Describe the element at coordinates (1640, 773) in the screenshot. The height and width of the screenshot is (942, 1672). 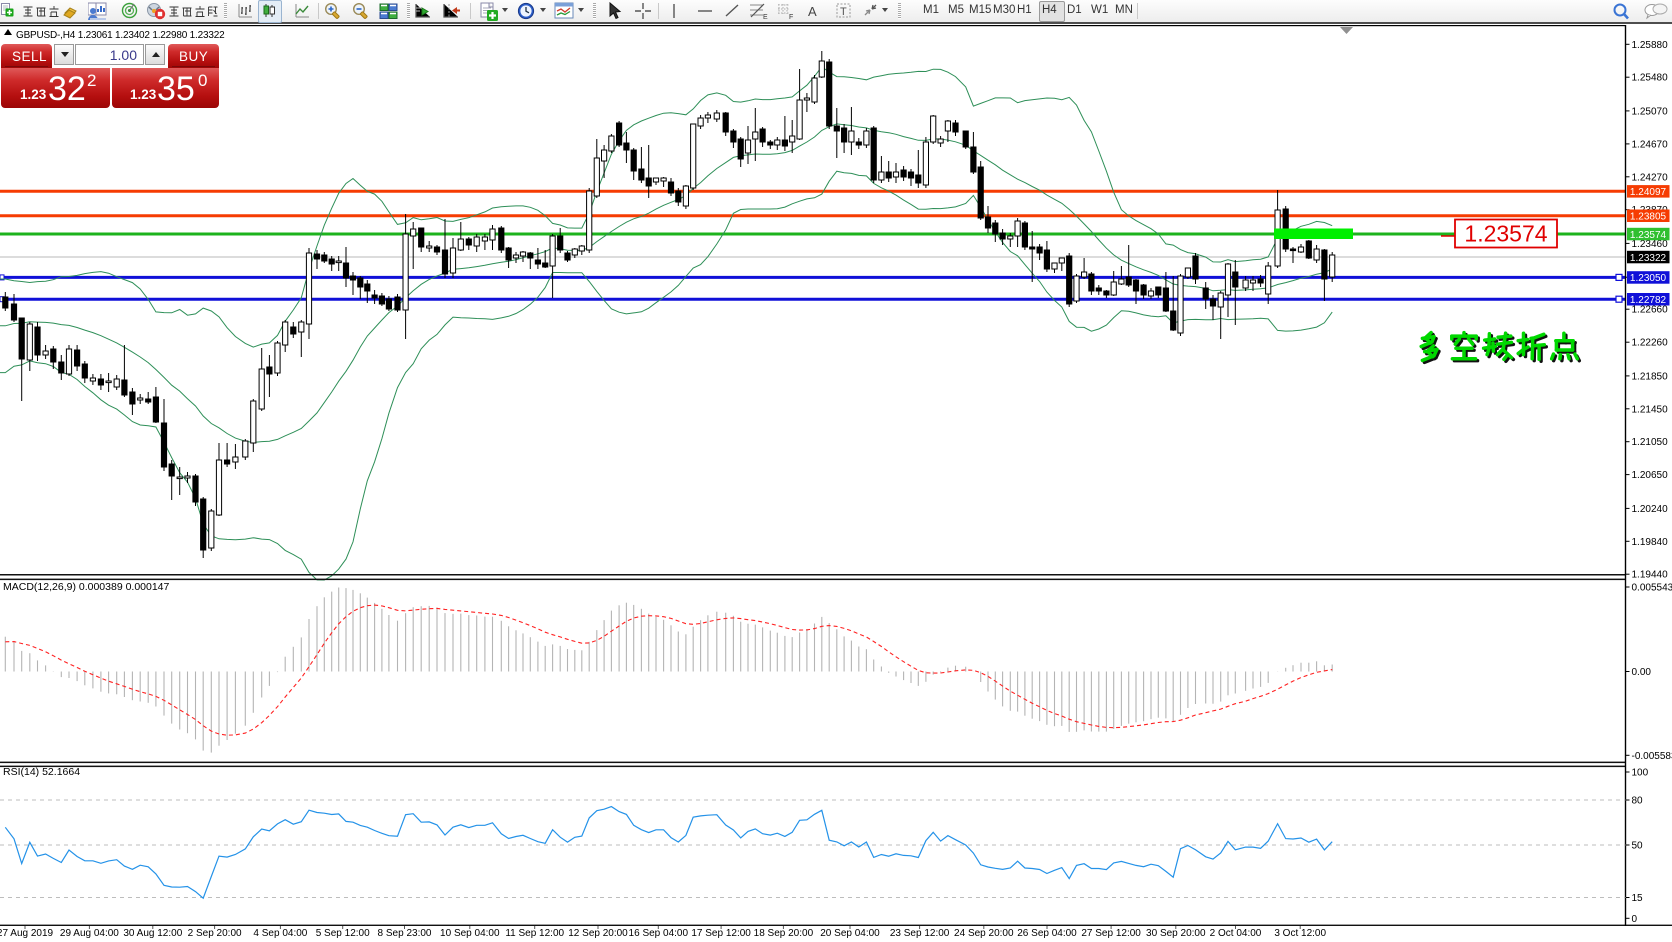
I see `svg-text: 100` at that location.